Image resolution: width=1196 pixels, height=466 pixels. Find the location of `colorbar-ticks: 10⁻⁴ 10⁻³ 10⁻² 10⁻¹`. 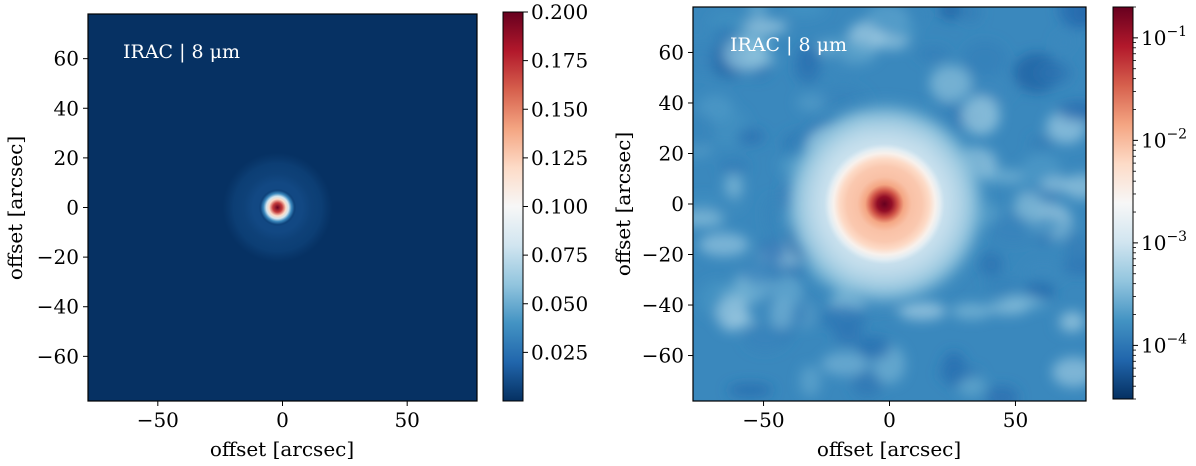

colorbar-ticks: 10⁻⁴ 10⁻³ 10⁻² 10⁻¹ is located at coordinates (1160, 203).